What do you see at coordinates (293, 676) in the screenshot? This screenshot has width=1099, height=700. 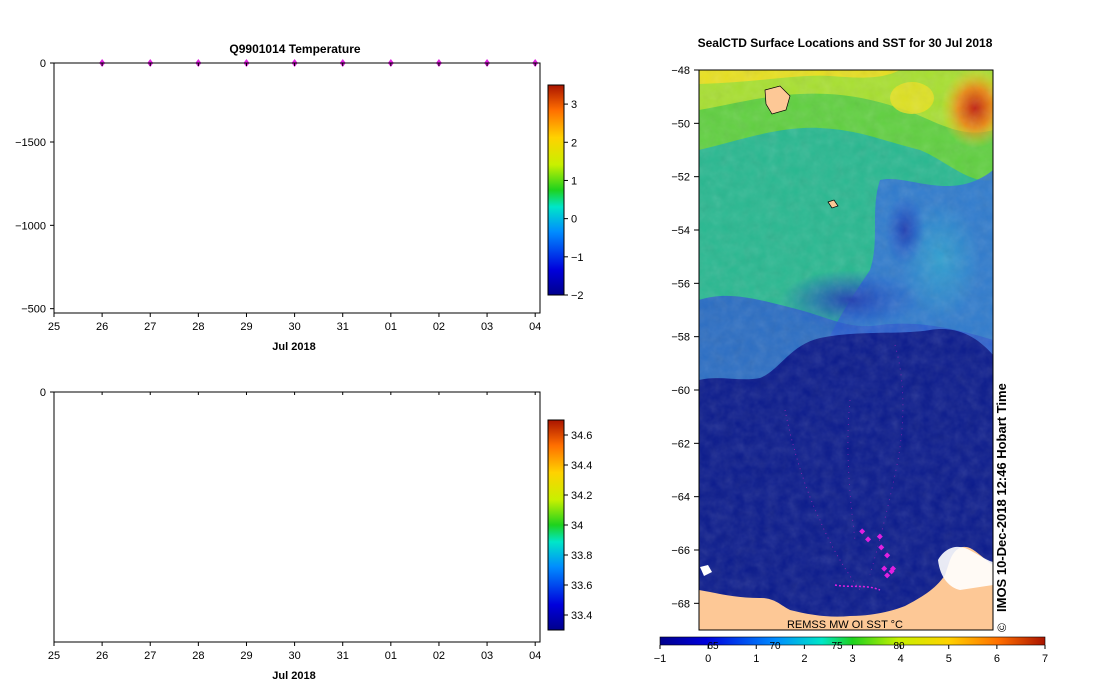 I see `salinity-x-label: Jul 2018` at bounding box center [293, 676].